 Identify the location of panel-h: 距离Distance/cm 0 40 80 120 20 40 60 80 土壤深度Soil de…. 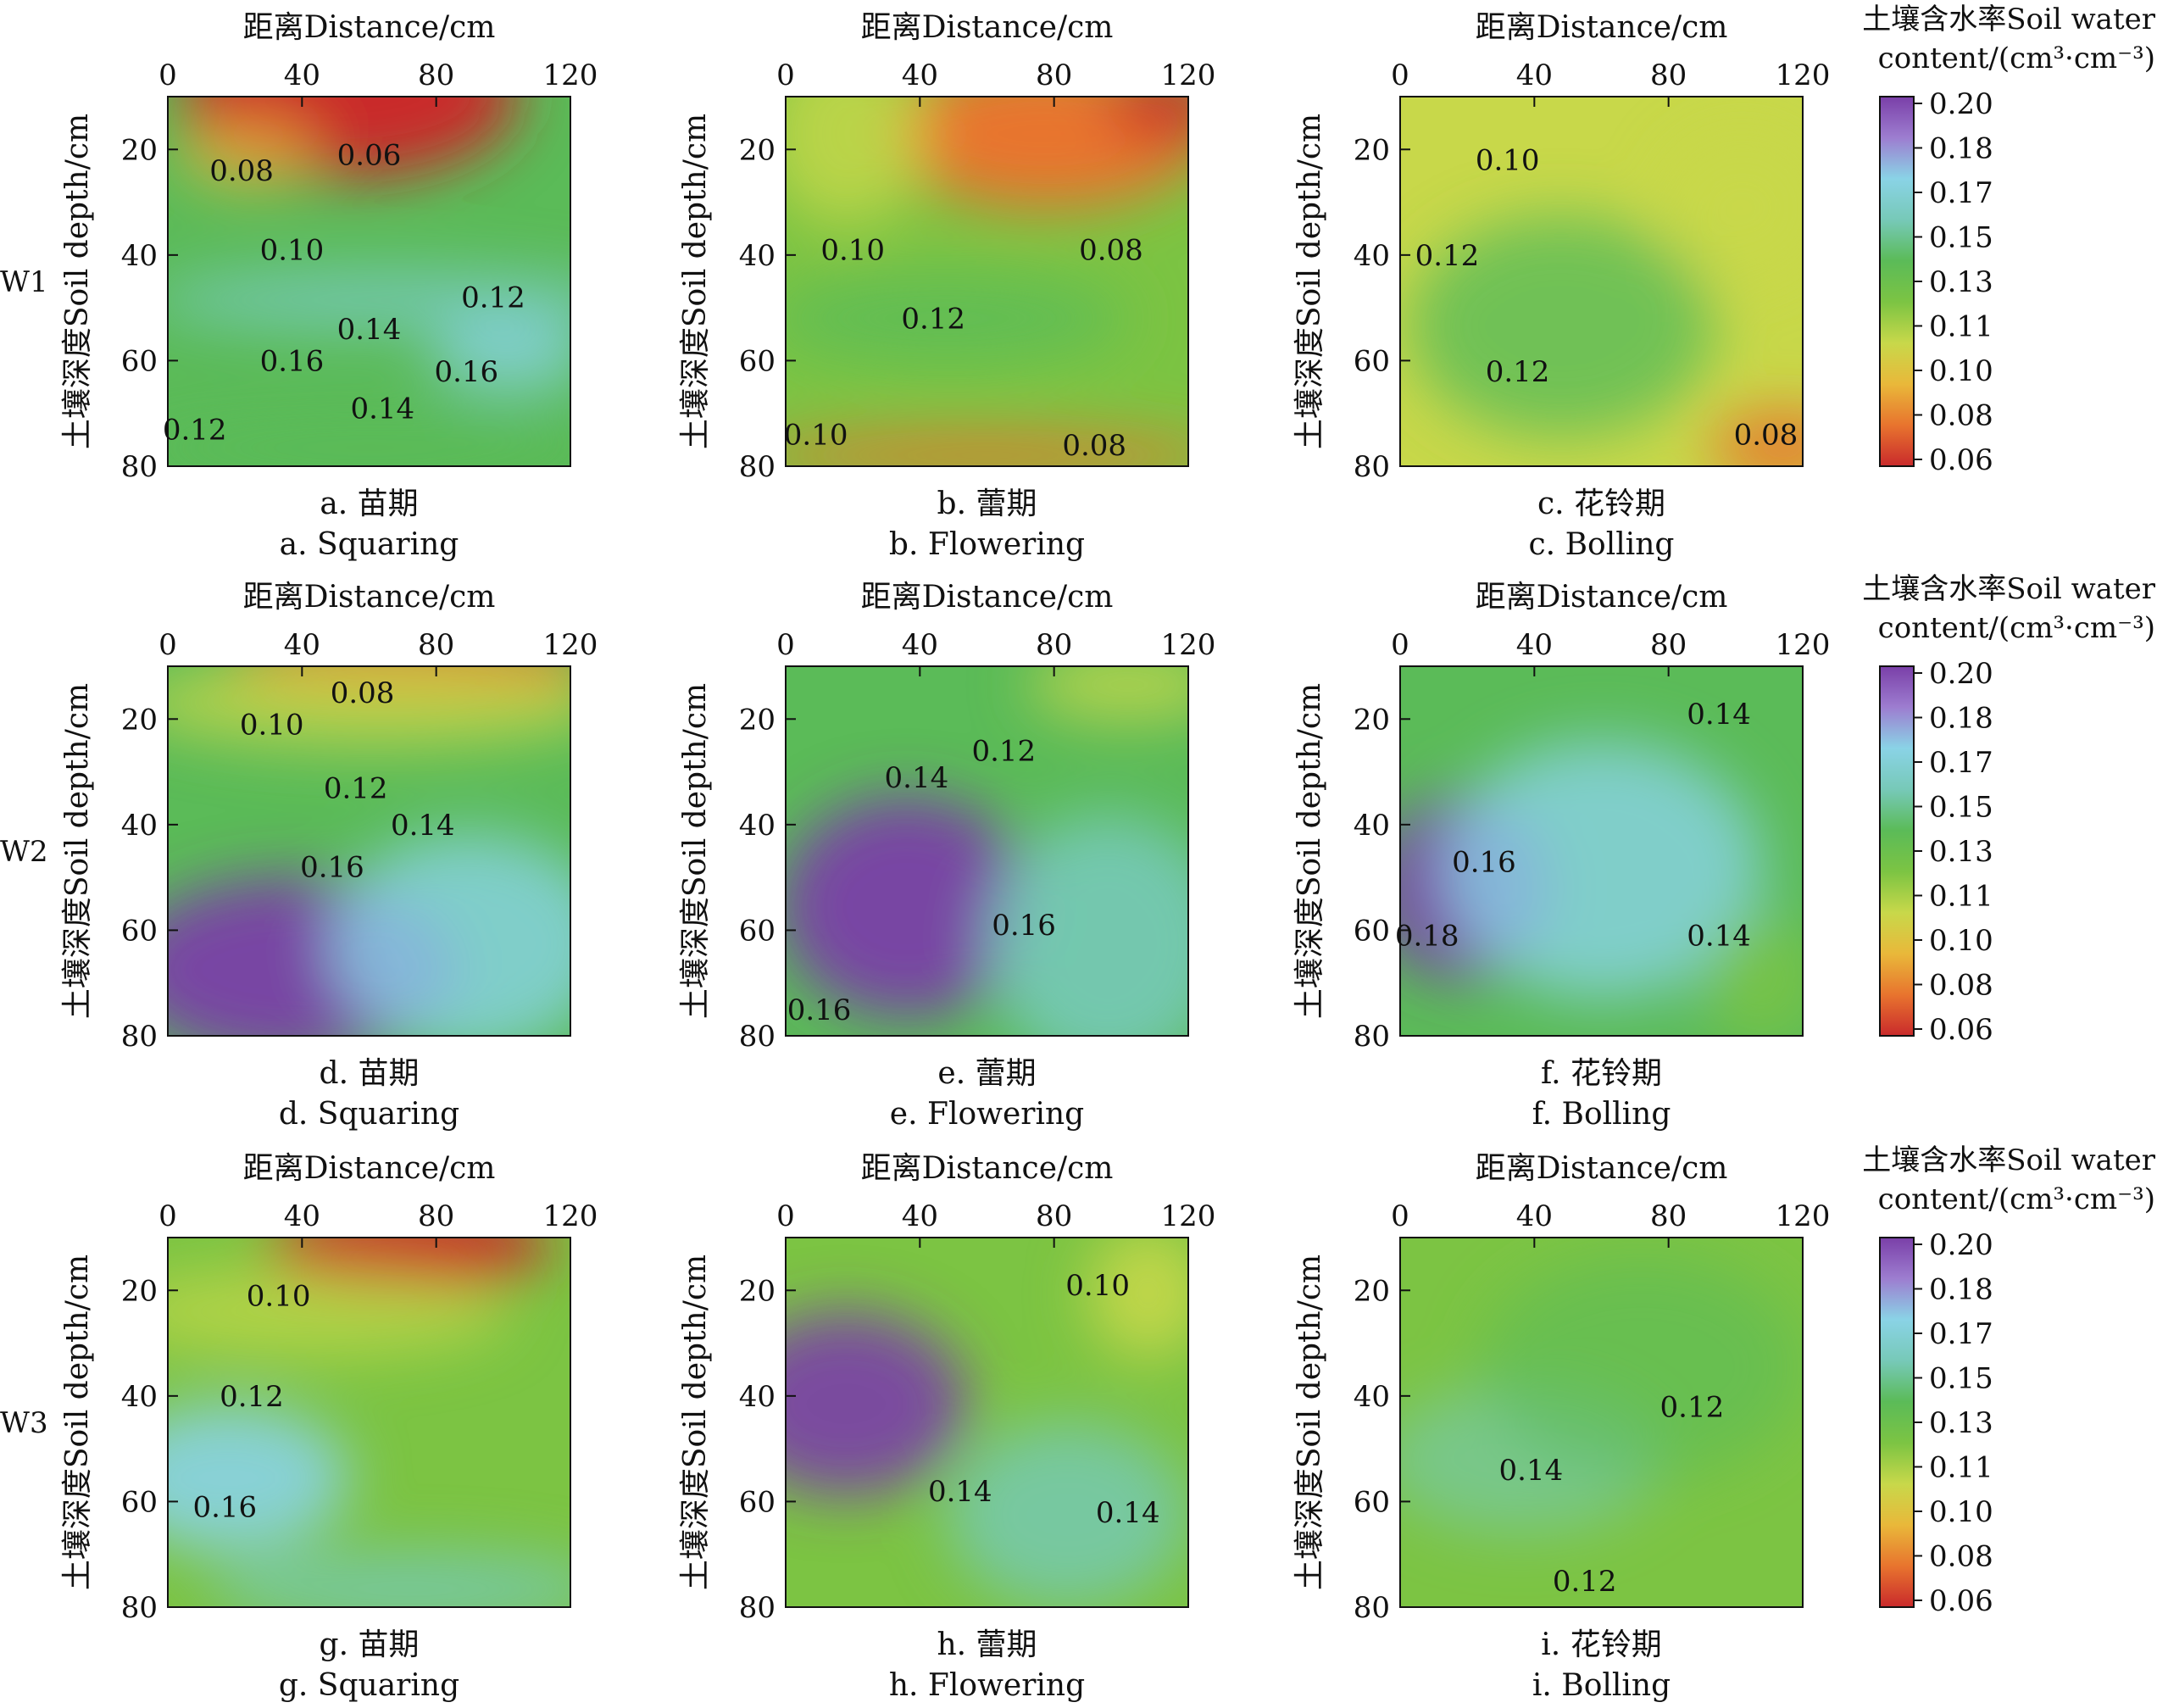
(947, 1427).